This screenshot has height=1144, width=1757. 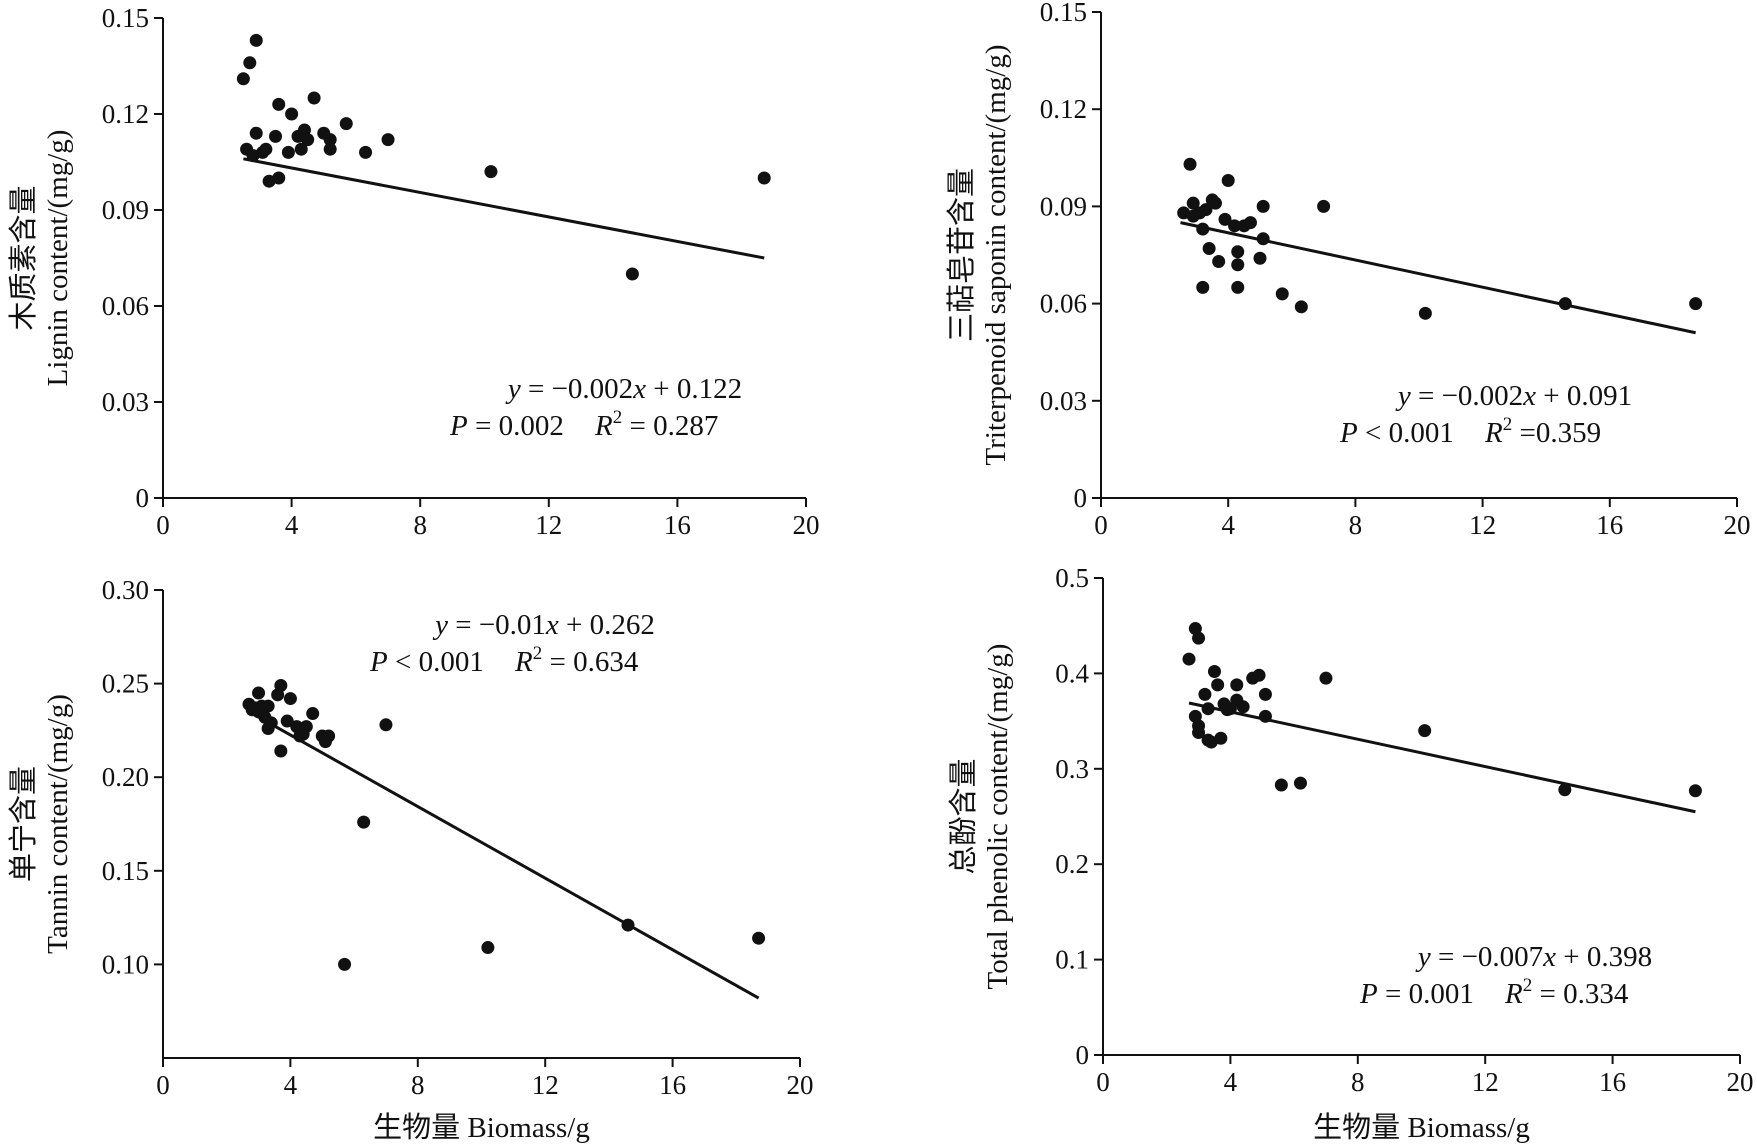 I want to click on y-tick-label: 0.5, so click(x=1072, y=578).